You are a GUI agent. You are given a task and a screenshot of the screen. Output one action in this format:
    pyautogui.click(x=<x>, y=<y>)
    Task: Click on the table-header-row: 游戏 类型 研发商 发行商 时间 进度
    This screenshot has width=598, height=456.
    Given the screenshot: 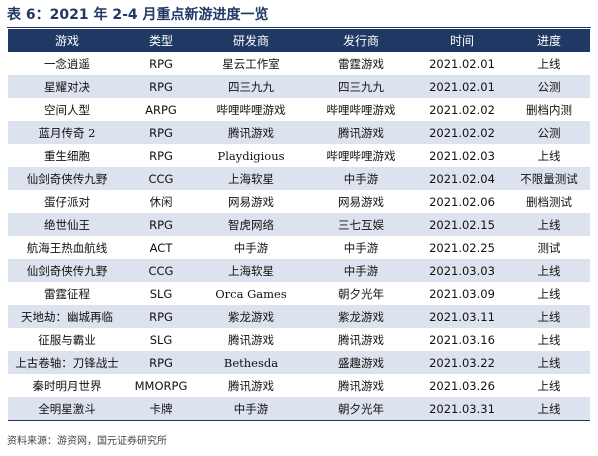 What is the action you would take?
    pyautogui.click(x=299, y=40)
    